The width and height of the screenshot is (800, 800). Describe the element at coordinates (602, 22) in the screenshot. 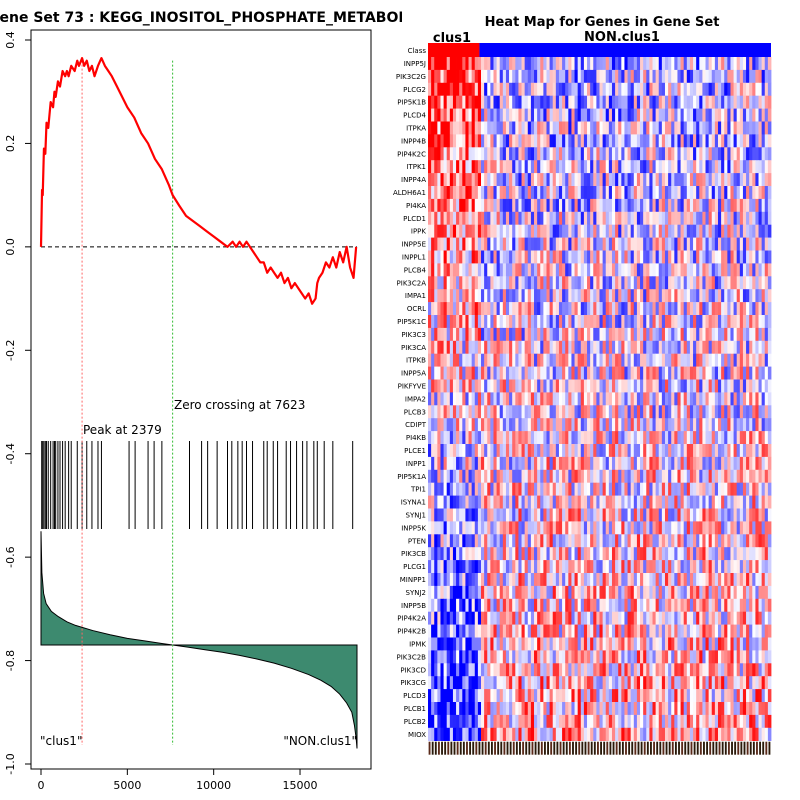

I see `heatmap-title: Heat Map for Genes in Gene Set` at that location.